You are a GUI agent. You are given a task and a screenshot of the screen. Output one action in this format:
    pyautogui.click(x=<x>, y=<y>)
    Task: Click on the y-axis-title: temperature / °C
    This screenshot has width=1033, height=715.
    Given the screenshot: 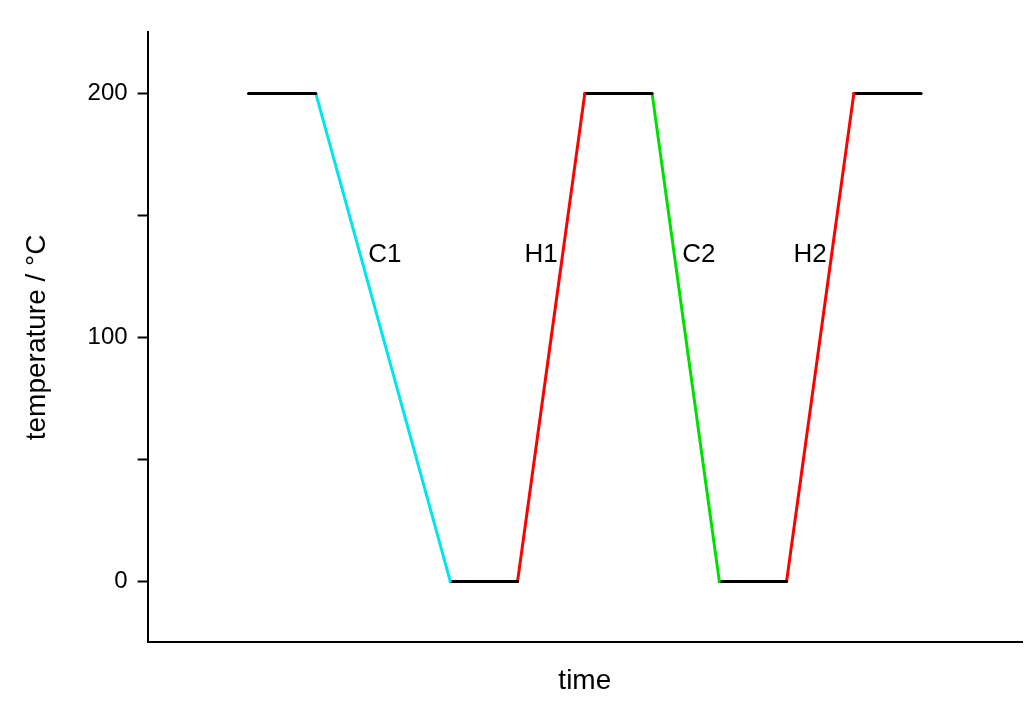 What is the action you would take?
    pyautogui.click(x=35, y=337)
    